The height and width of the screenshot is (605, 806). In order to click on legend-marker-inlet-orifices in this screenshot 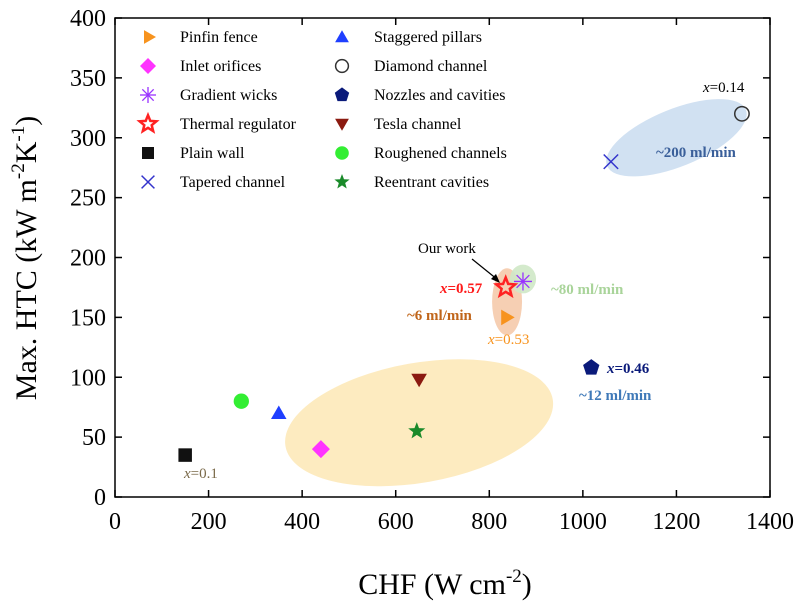, I will do `click(148, 66)`.